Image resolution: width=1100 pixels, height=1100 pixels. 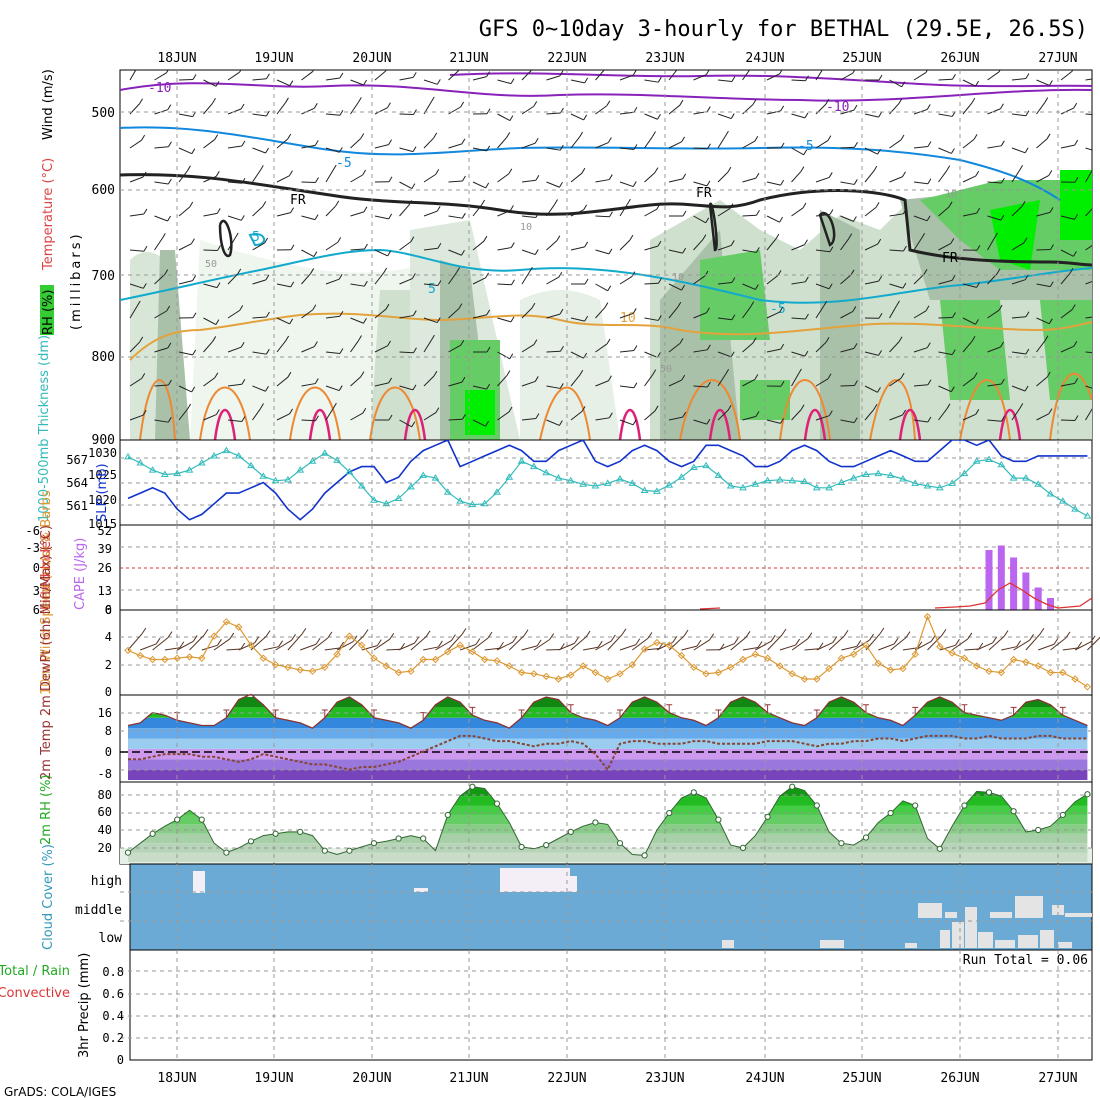 I want to click on svg-text: 1015, so click(x=102, y=524).